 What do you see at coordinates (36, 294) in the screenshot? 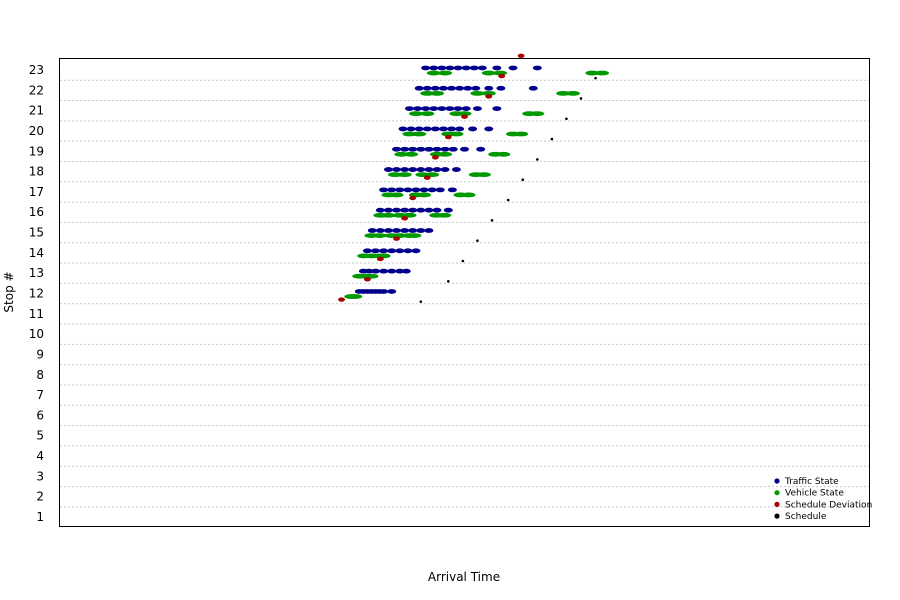
I see `y-tick-label: 12` at bounding box center [36, 294].